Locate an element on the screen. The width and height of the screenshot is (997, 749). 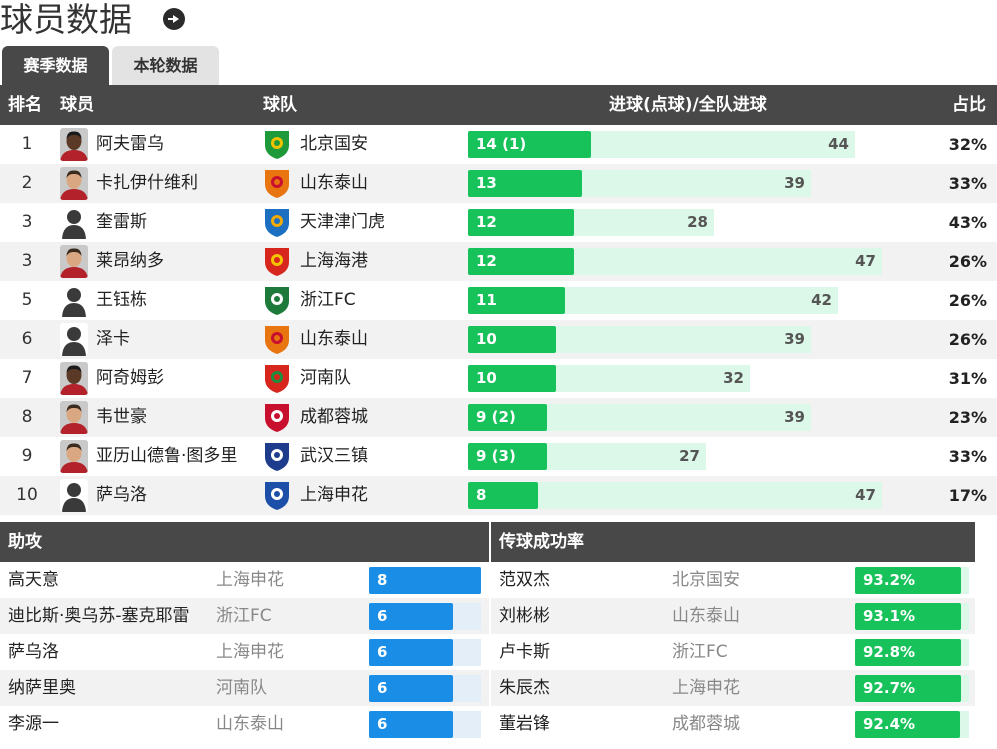
assists-panel-title: 助攻 is located at coordinates (244, 542).